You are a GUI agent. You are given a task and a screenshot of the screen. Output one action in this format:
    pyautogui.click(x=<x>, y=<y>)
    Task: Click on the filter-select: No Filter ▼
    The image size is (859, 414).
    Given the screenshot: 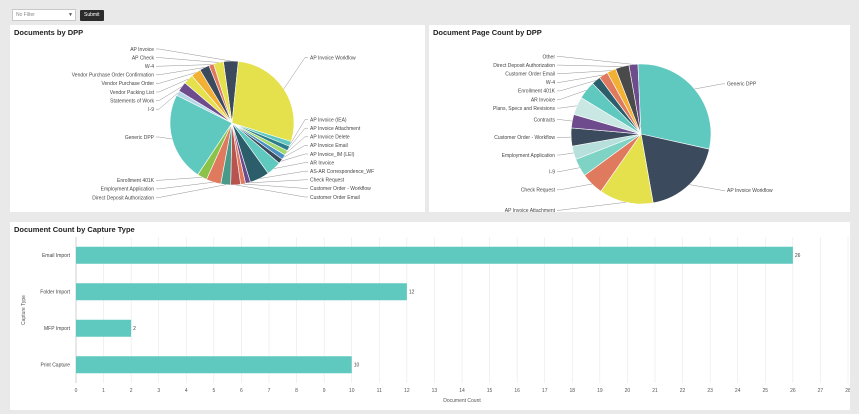 What is the action you would take?
    pyautogui.click(x=44, y=15)
    